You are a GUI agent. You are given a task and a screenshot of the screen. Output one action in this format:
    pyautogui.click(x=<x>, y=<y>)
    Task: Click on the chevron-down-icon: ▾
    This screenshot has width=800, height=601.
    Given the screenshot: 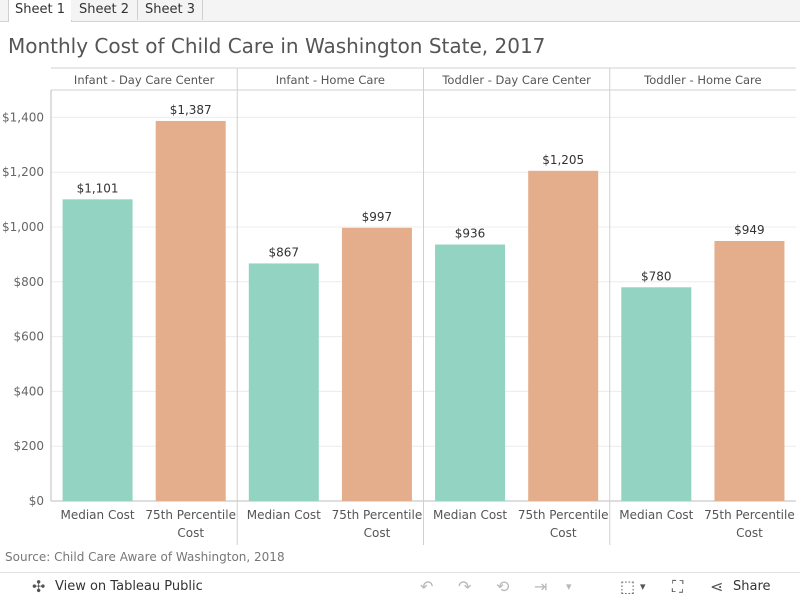 What is the action you would take?
    pyautogui.click(x=643, y=586)
    